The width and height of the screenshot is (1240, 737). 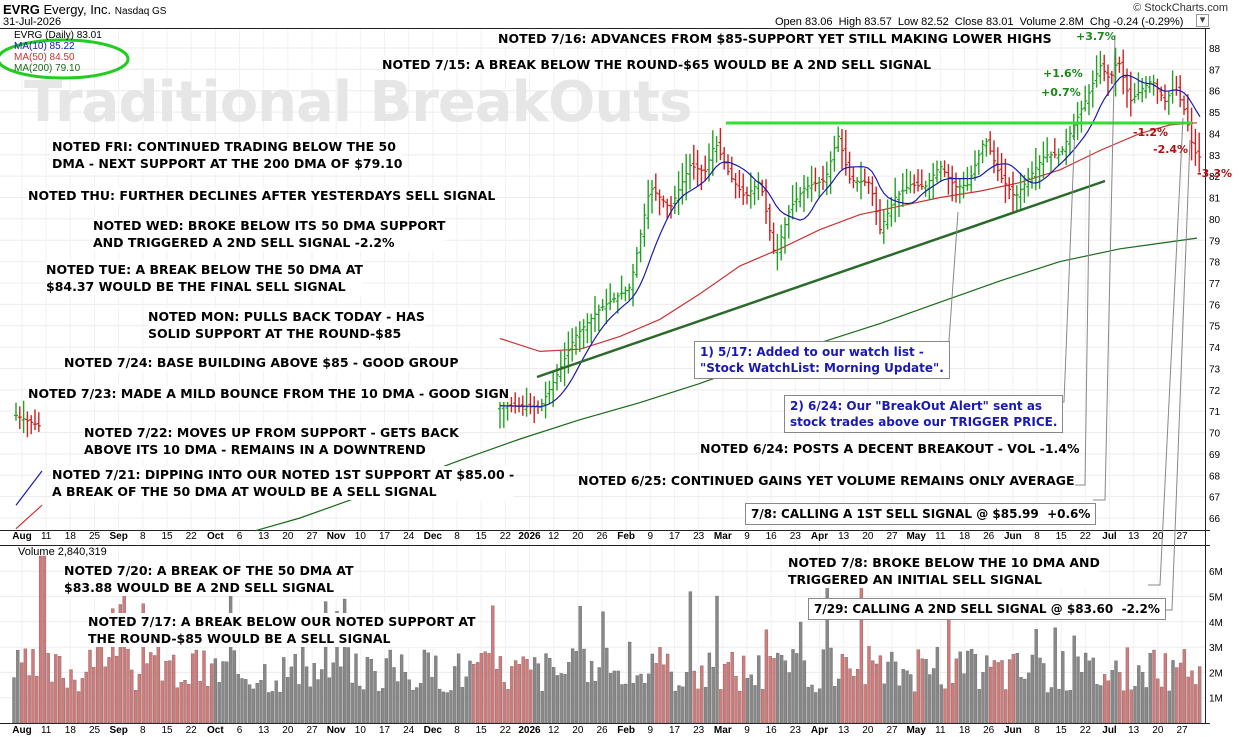 What do you see at coordinates (358, 102) in the screenshot?
I see `watermark: Traditional BreakOuts` at bounding box center [358, 102].